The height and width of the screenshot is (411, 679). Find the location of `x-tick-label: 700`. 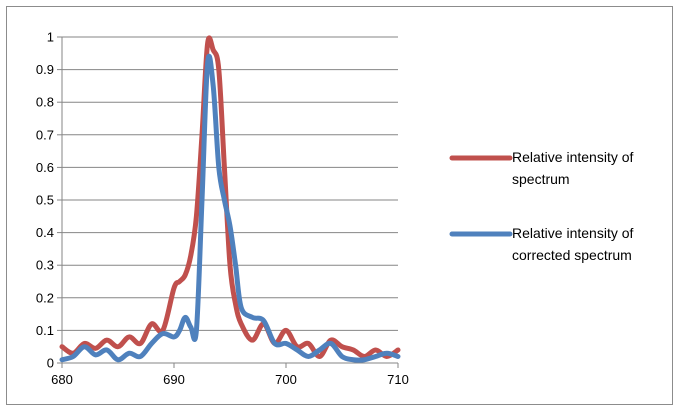

x-tick-label: 700 is located at coordinates (286, 379).